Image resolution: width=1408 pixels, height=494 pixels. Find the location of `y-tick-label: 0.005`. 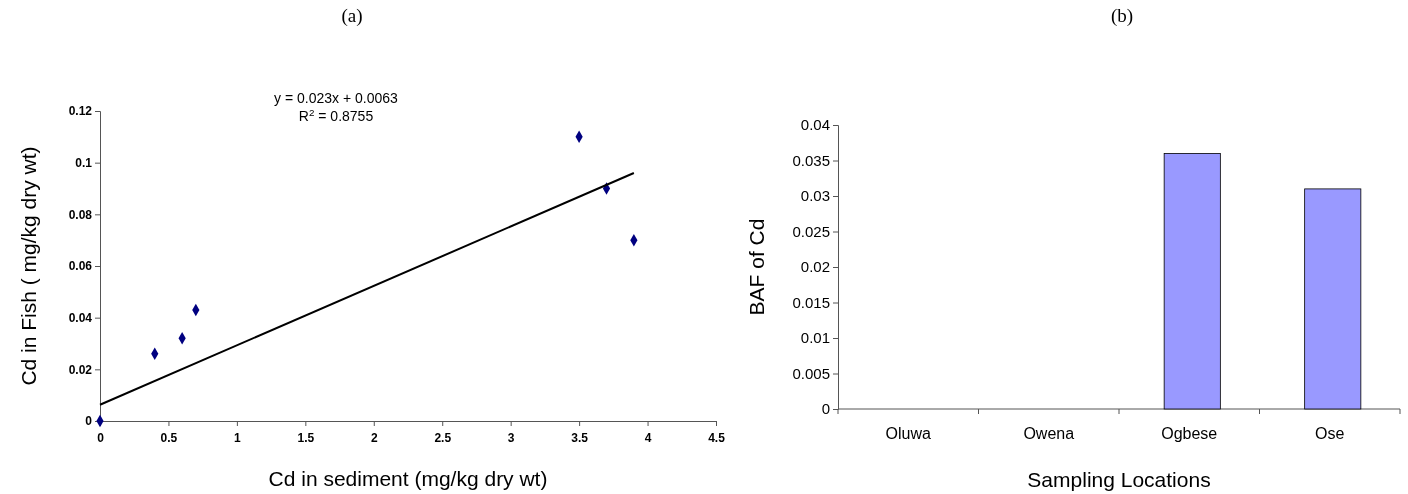

y-tick-label: 0.005 is located at coordinates (811, 373).